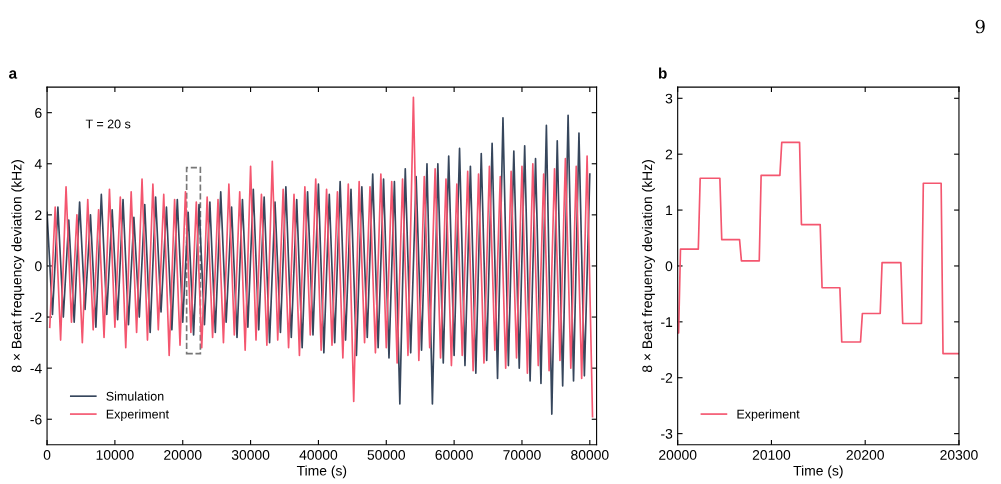  Describe the element at coordinates (590, 455) in the screenshot. I see `x-tick-label: 80000` at that location.